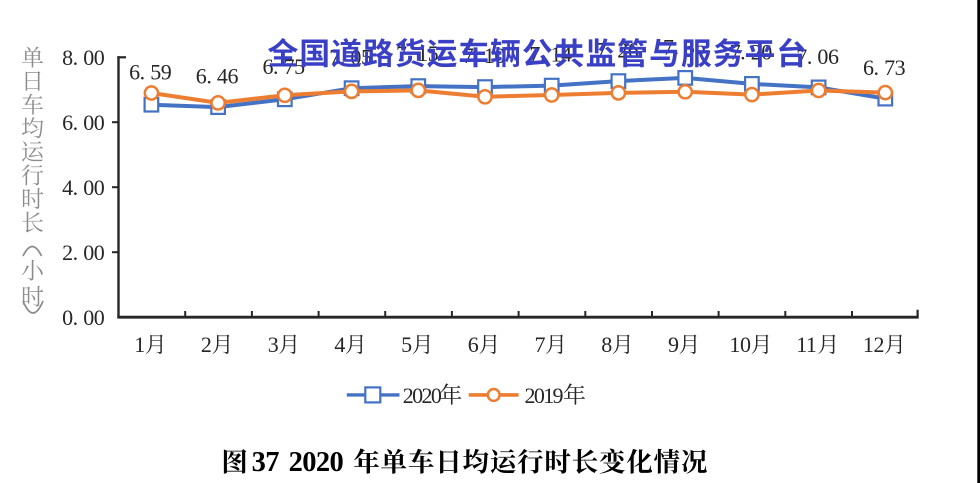 The image size is (980, 483). I want to click on svg-text: 5, so click(406, 344).